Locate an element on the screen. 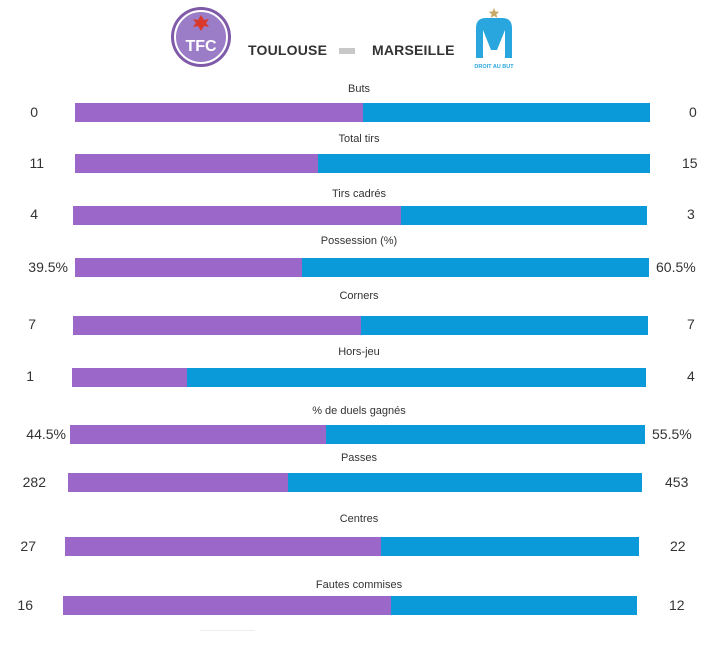 The height and width of the screenshot is (646, 728). score-separator is located at coordinates (347, 51).